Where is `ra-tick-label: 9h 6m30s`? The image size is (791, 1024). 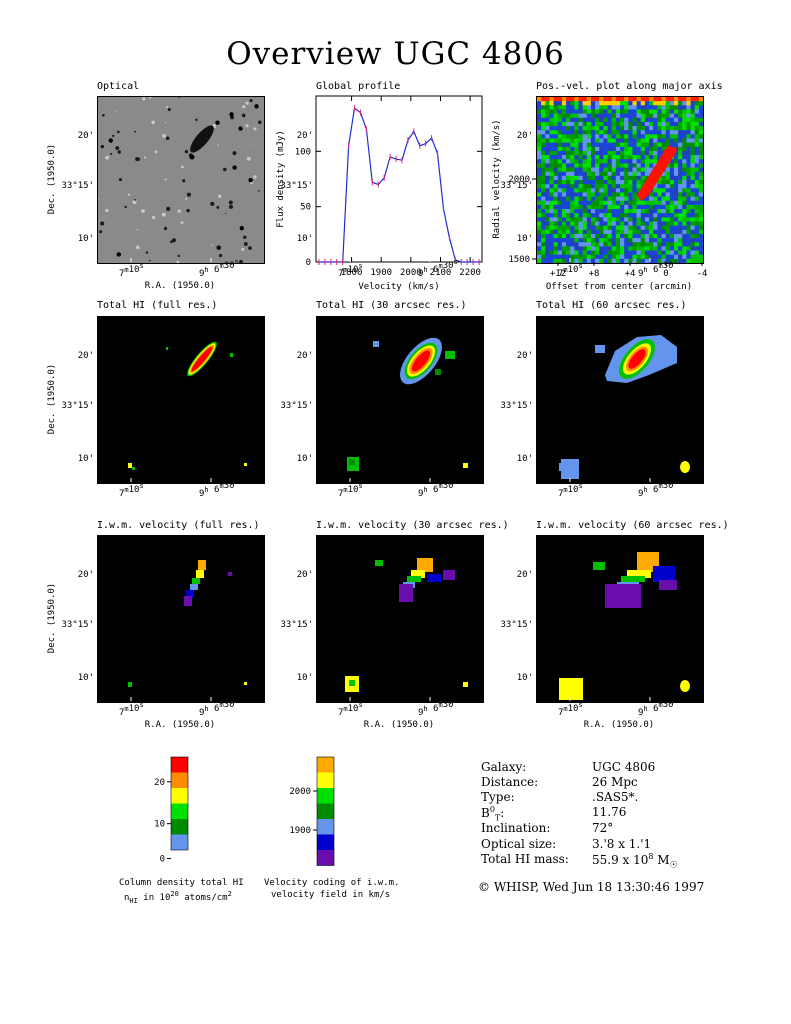
ra-tick-label: 9h 6m30s is located at coordinates (219, 268).